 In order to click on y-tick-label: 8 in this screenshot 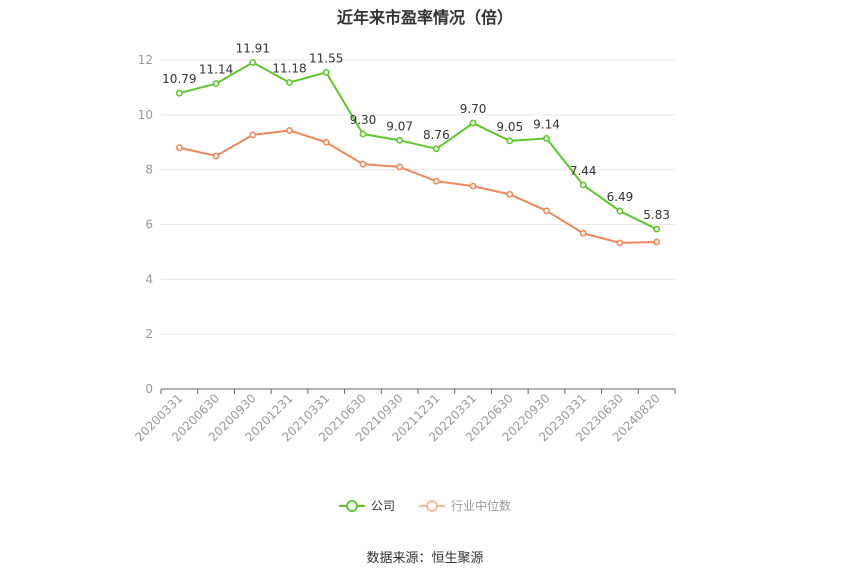, I will do `click(149, 170)`.